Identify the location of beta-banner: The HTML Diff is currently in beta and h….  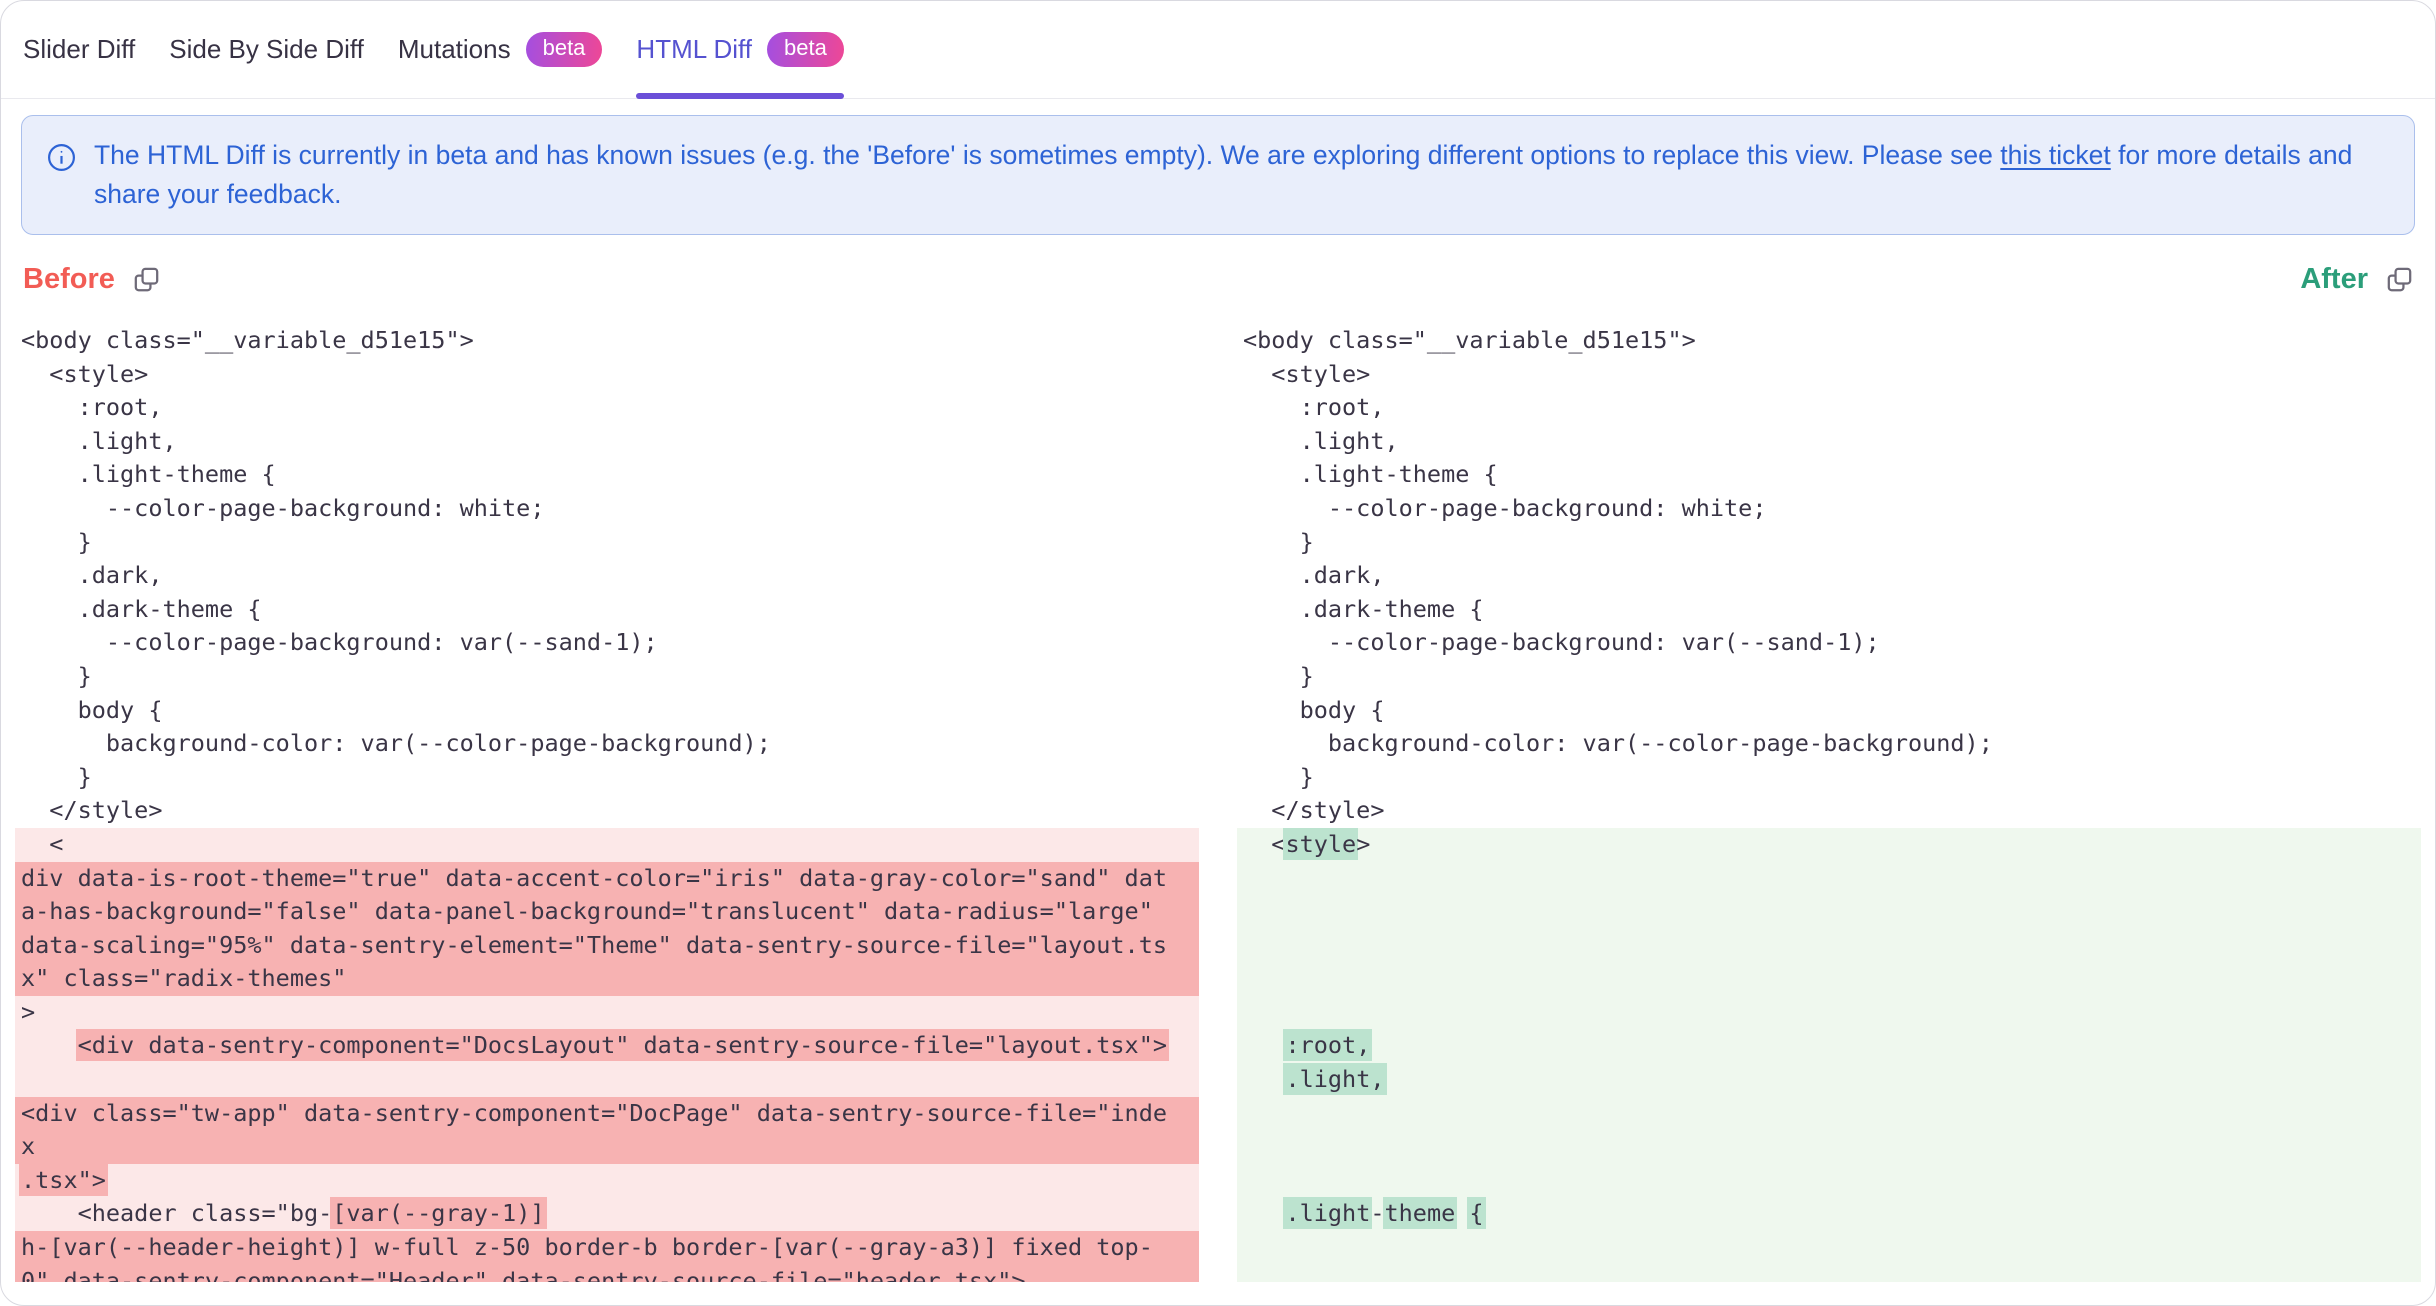
(1218, 175).